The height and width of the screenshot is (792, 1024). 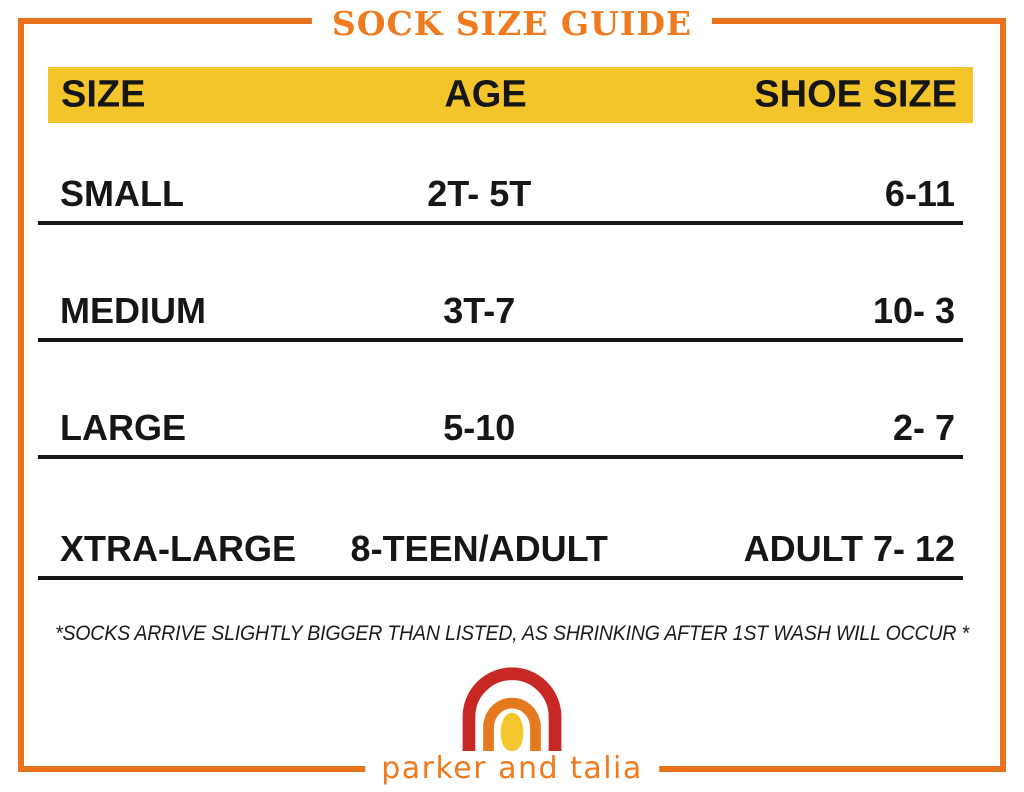 I want to click on cell-age: 5-10, so click(x=479, y=427).